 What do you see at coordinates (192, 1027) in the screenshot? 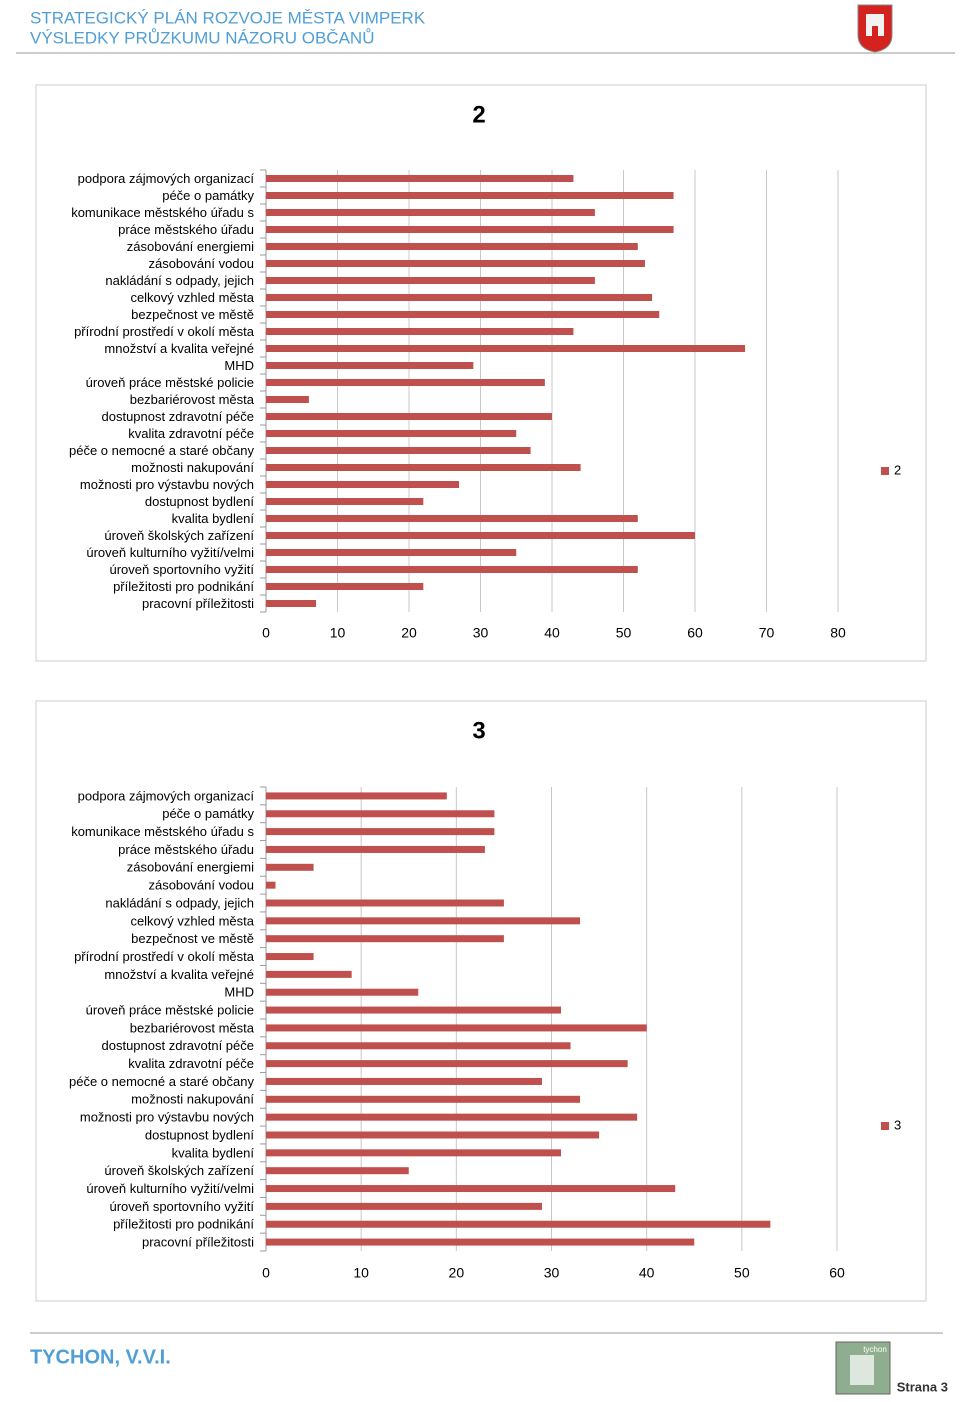
I see `y-tick-label: bezbariérovost města` at bounding box center [192, 1027].